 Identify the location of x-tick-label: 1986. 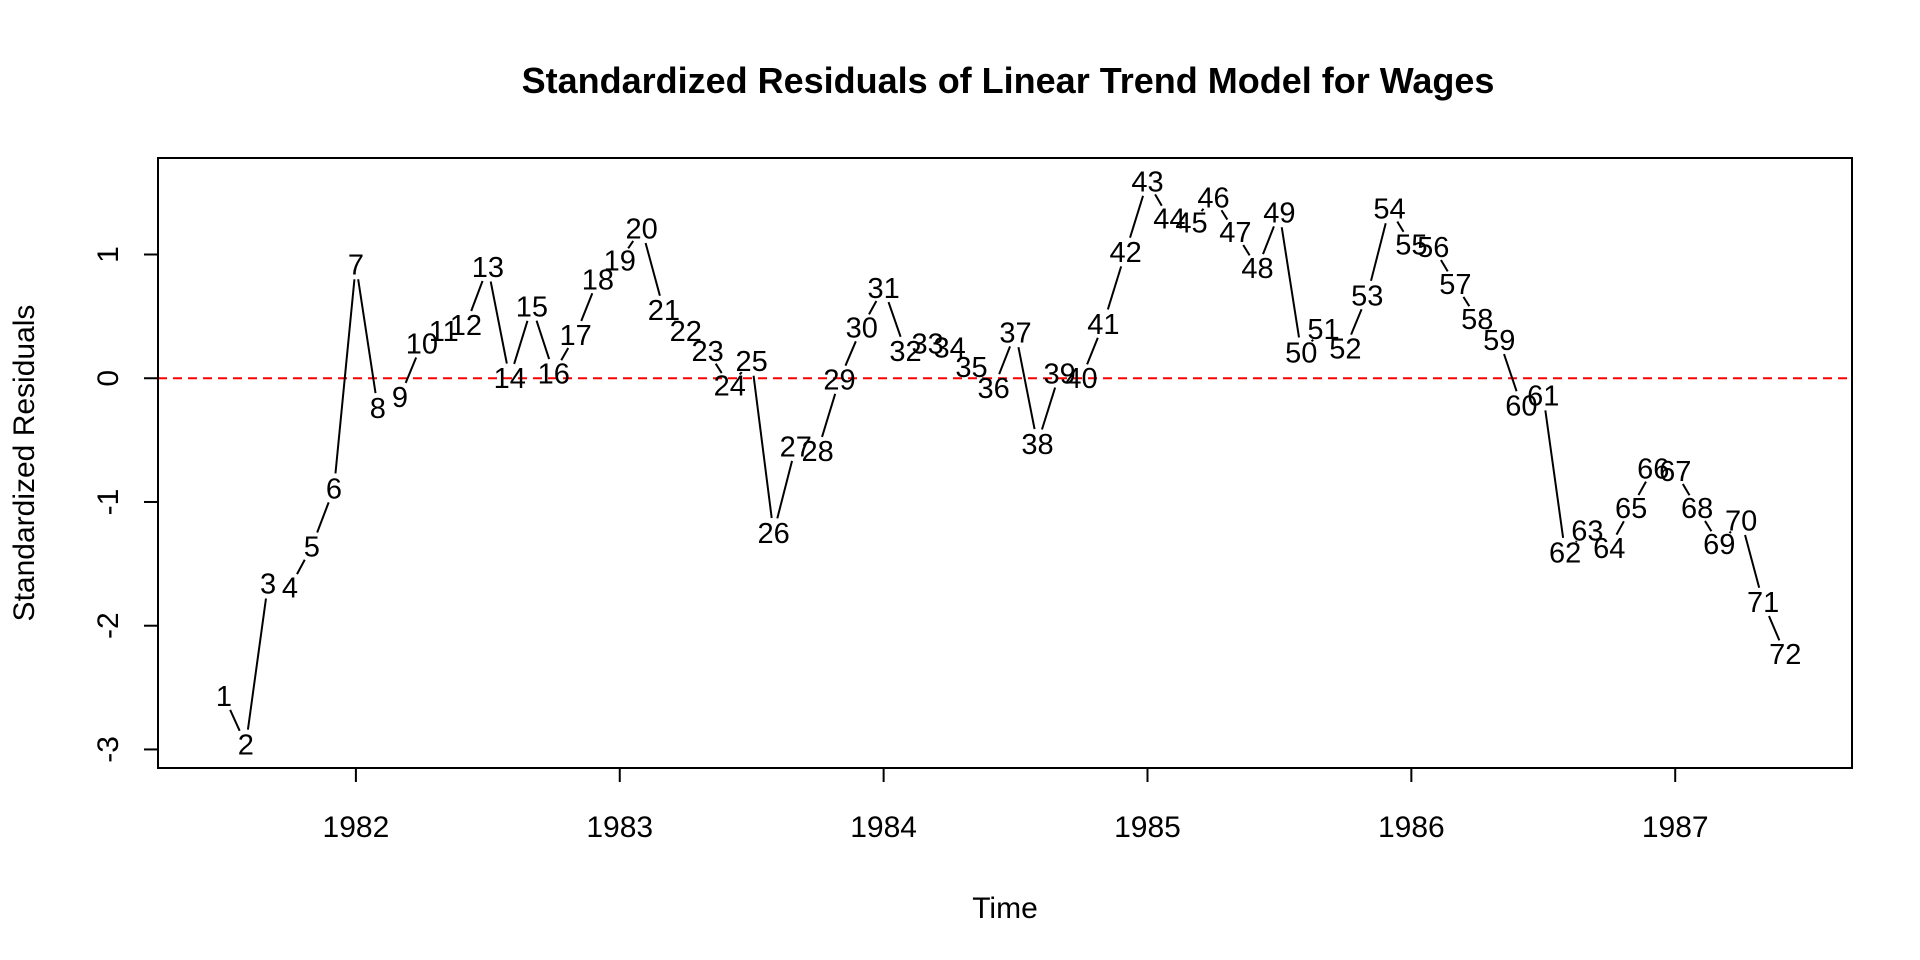
(1411, 827).